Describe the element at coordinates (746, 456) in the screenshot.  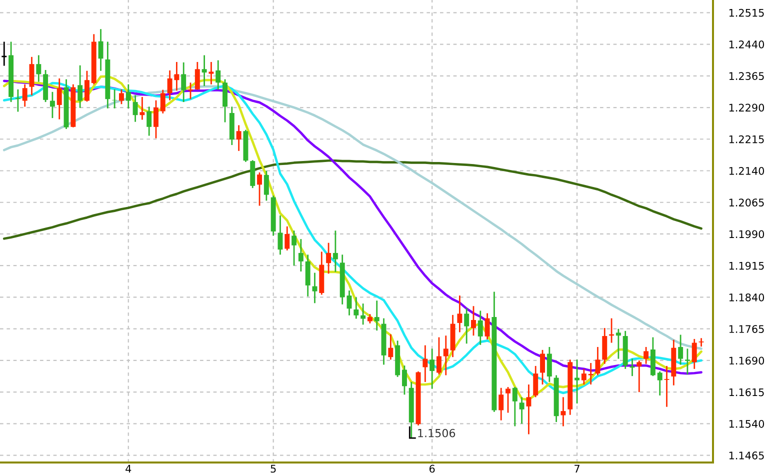
I see `y-tick-label: 1.1465` at that location.